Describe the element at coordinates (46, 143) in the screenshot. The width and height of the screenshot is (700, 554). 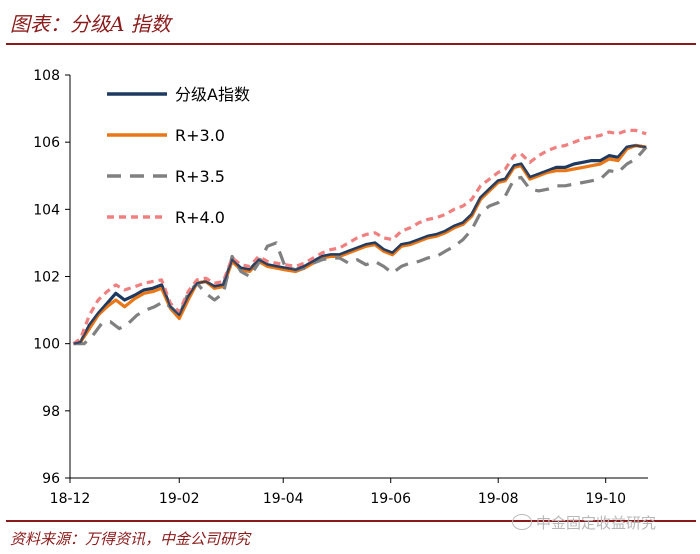
I see `y-tick-label: 106` at that location.